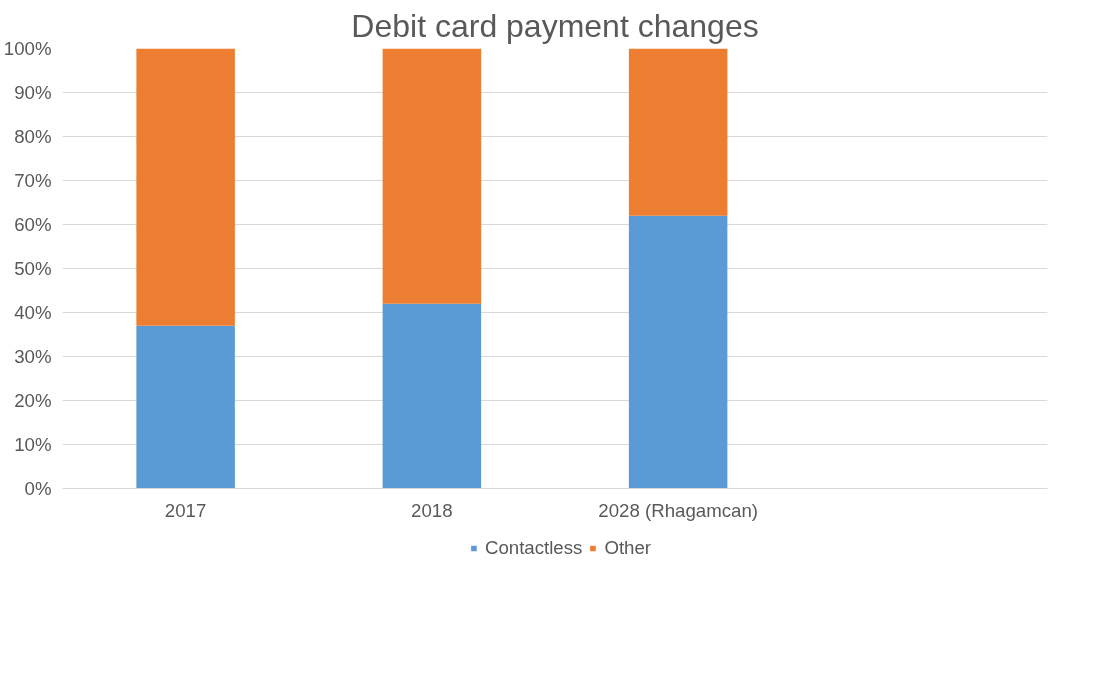  I want to click on y-tick-label: 100%, so click(27, 48).